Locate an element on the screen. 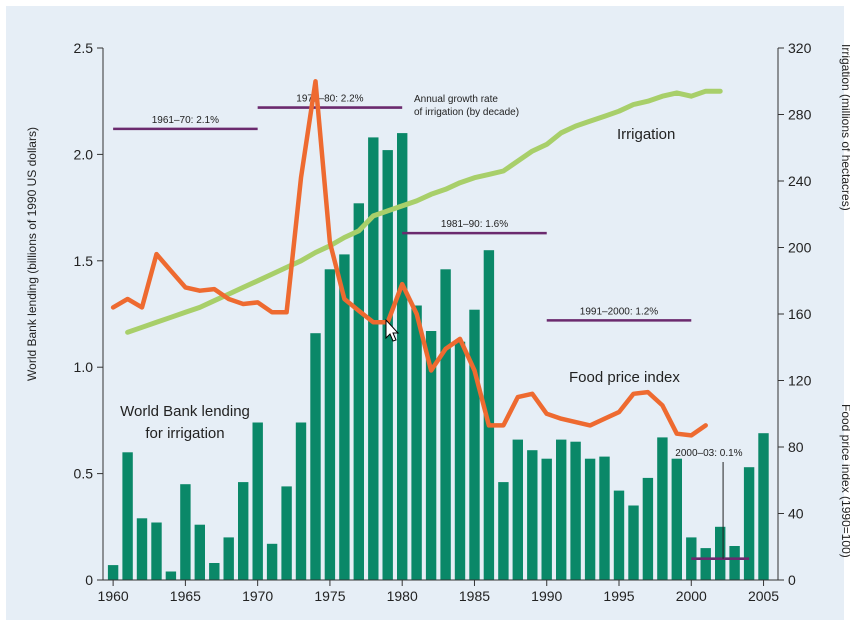 This screenshot has width=850, height=631. right-axis-tick-label: 40 is located at coordinates (796, 514).